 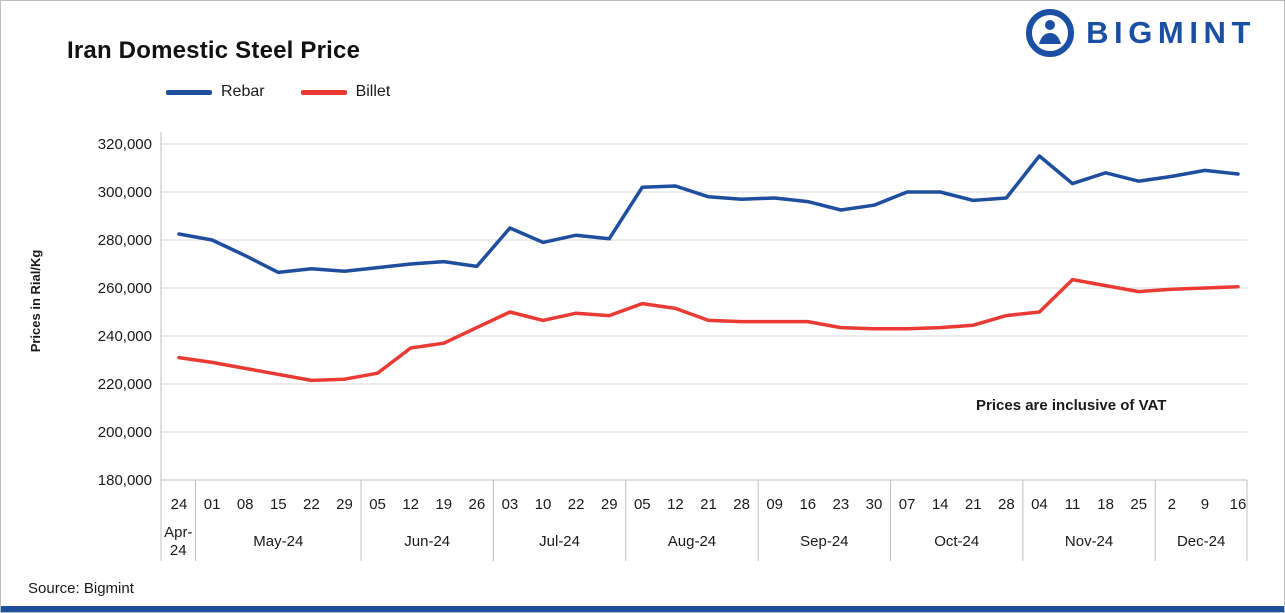 I want to click on rebar-line-swatch, so click(x=189, y=92).